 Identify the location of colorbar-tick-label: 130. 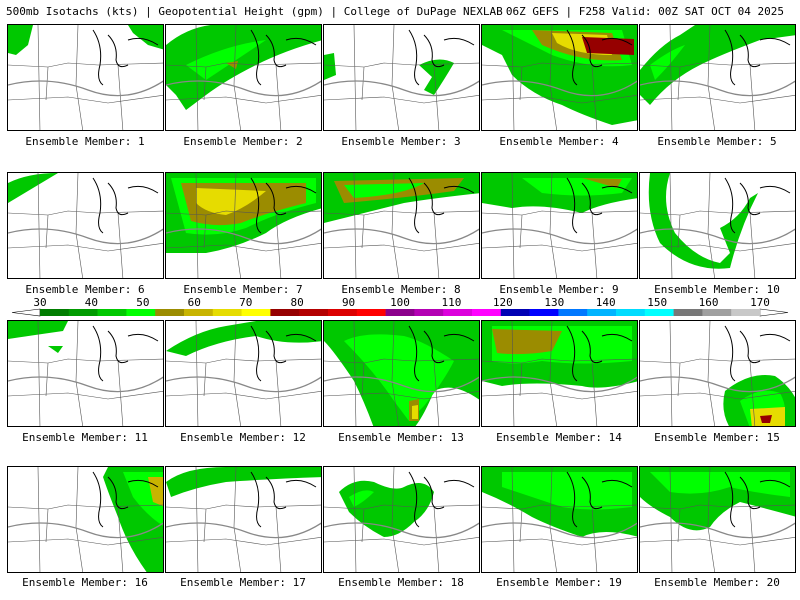
(554, 302).